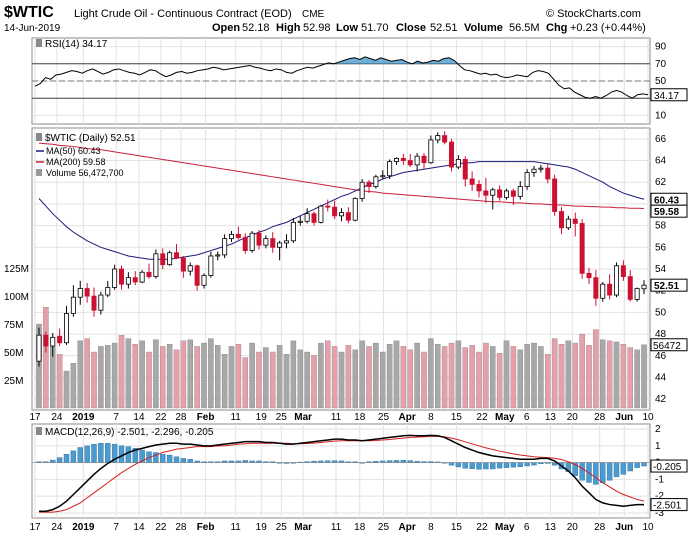 Image resolution: width=692 pixels, height=538 pixels. Describe the element at coordinates (669, 211) in the screenshot. I see `ma200-last-box` at that location.